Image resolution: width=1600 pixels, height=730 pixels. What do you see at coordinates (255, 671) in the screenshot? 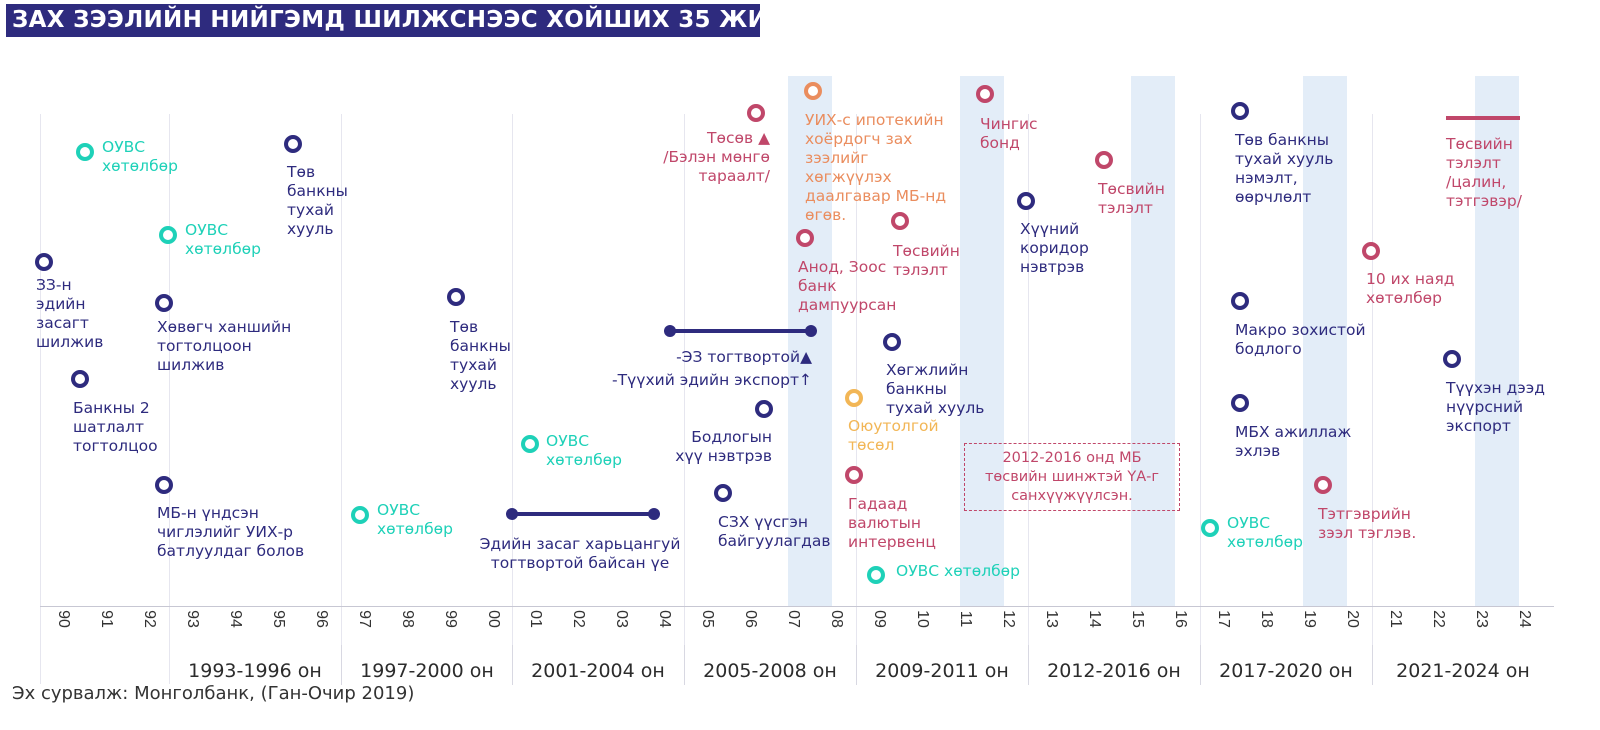
I see `term-label: 1993-1996 он` at bounding box center [255, 671].